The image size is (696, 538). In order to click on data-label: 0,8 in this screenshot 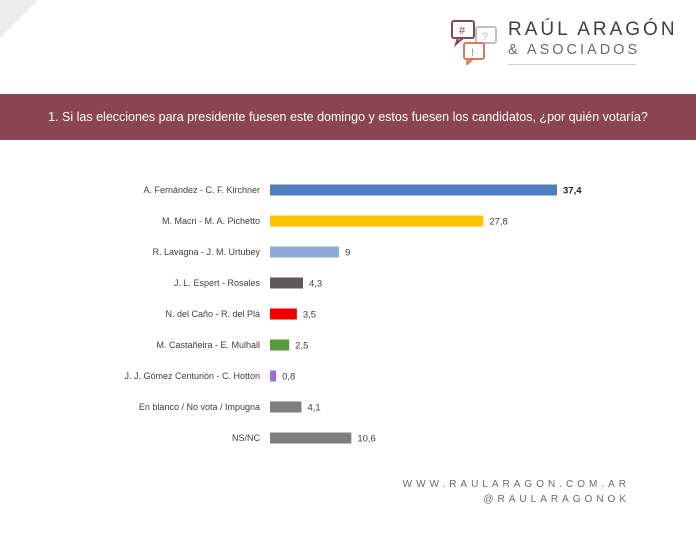, I will do `click(288, 377)`.